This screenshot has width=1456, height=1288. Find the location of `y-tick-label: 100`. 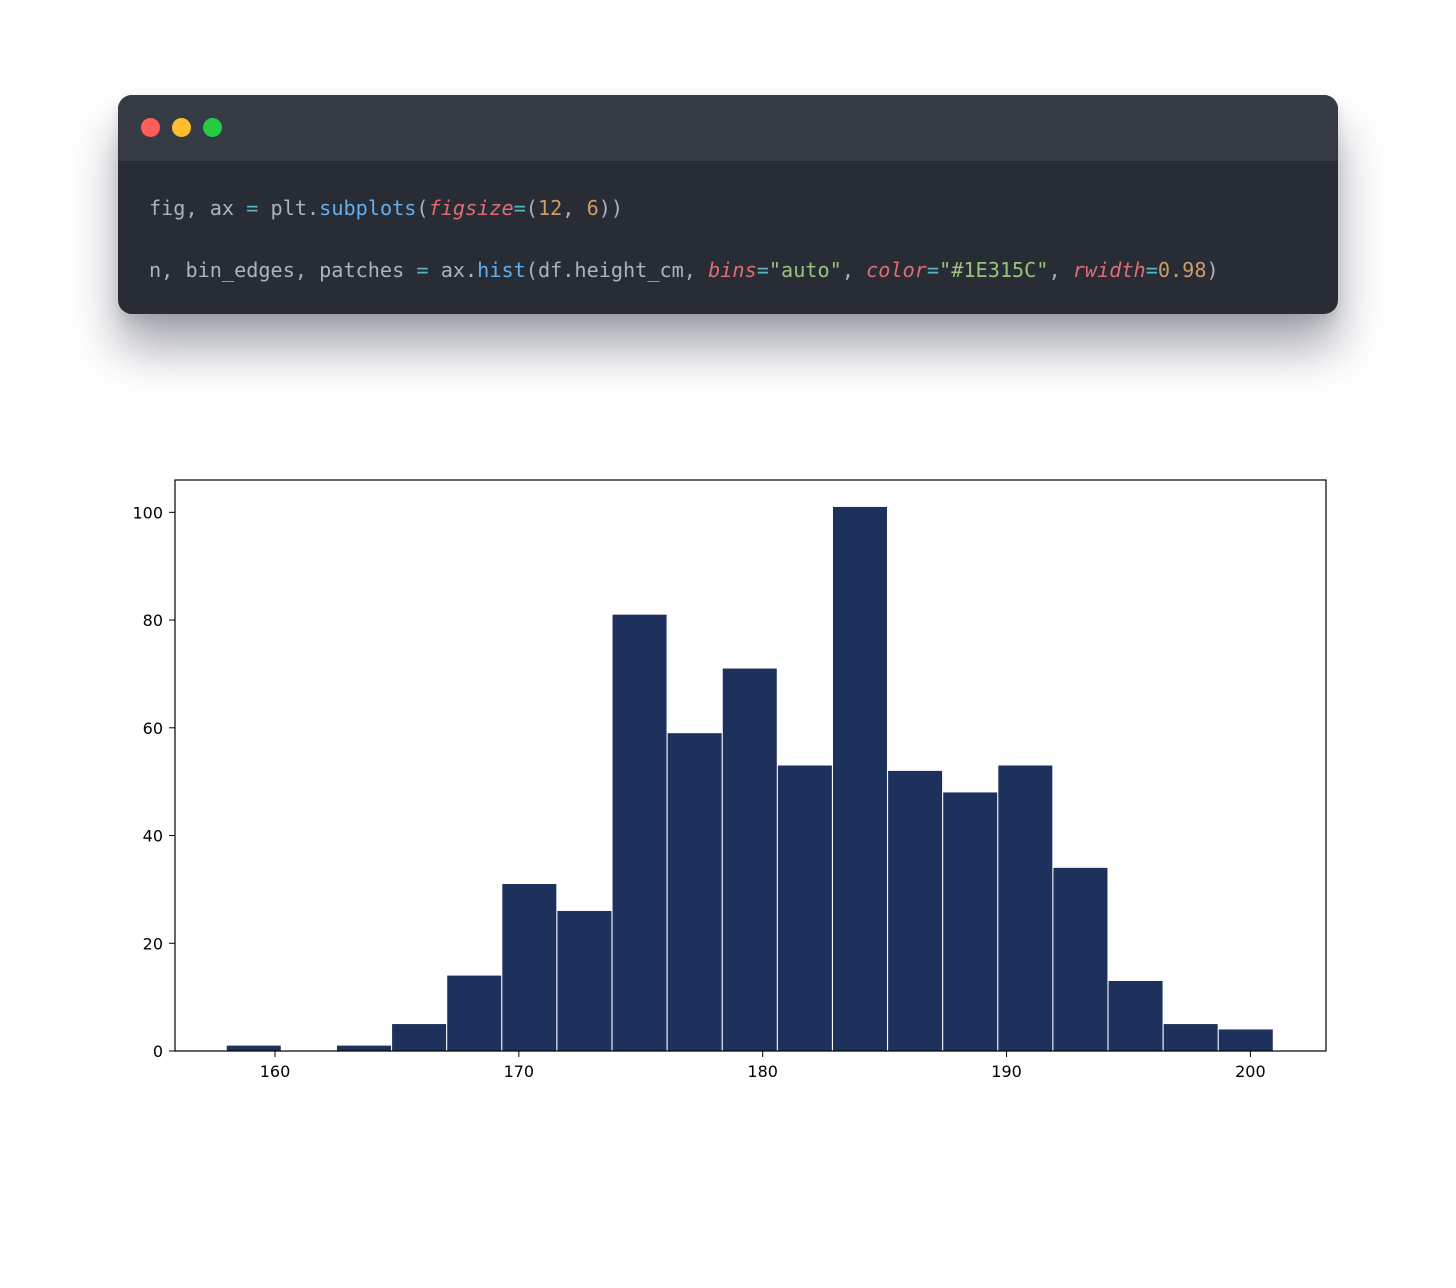

y-tick-label: 100 is located at coordinates (147, 512).